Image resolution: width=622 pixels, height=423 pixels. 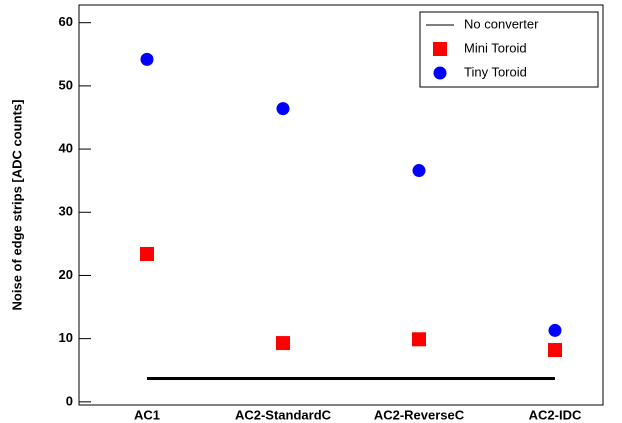 I want to click on legend-circle, so click(x=440, y=73).